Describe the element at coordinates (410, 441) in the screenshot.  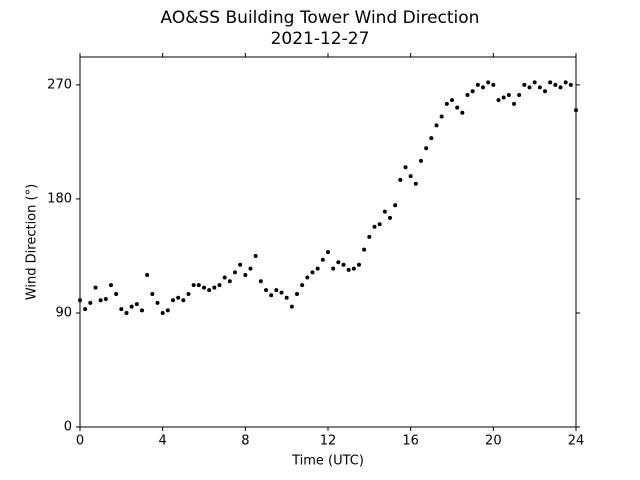
I see `x-tick-label: 16` at that location.